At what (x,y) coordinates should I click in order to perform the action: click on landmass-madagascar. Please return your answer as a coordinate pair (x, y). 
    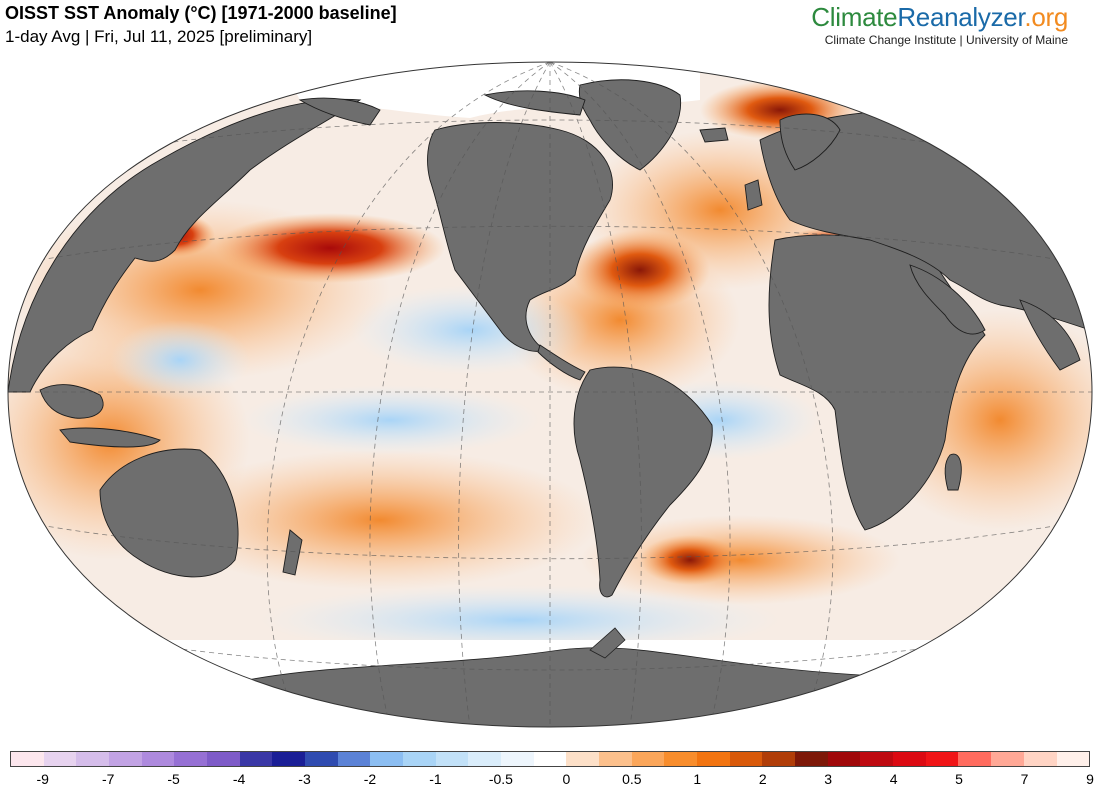
    Looking at the image, I should click on (953, 472).